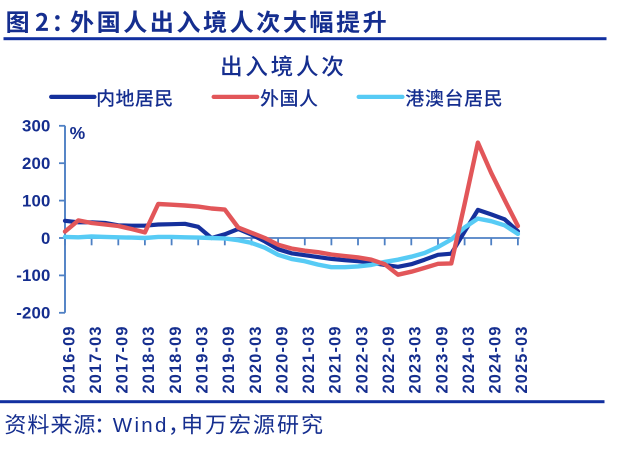 This screenshot has height=449, width=620. I want to click on svg-text: 2023-09, so click(442, 359).